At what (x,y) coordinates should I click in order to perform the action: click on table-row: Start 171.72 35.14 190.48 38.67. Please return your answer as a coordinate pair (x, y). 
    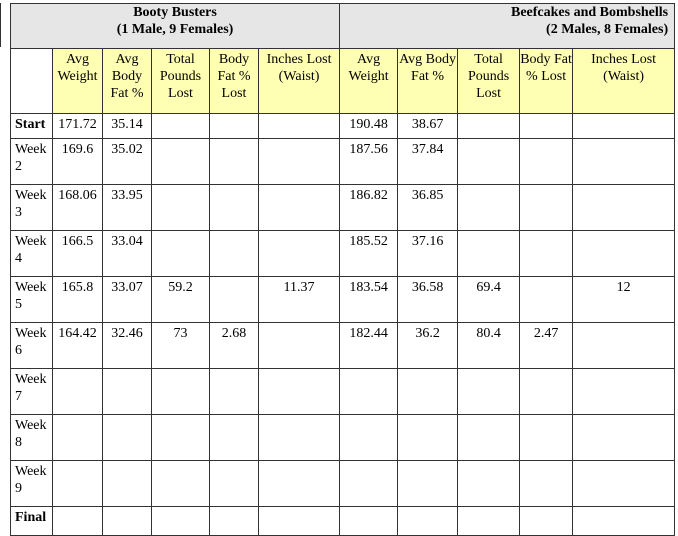
    Looking at the image, I should click on (343, 126).